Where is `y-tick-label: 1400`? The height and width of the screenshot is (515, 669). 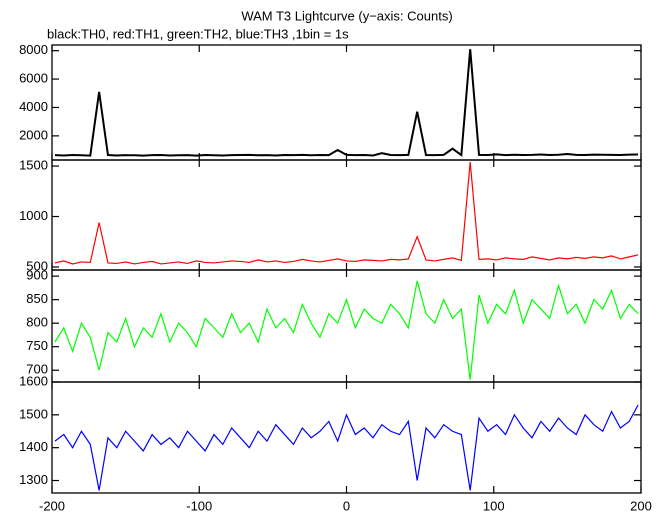
y-tick-label: 1400 is located at coordinates (33, 446).